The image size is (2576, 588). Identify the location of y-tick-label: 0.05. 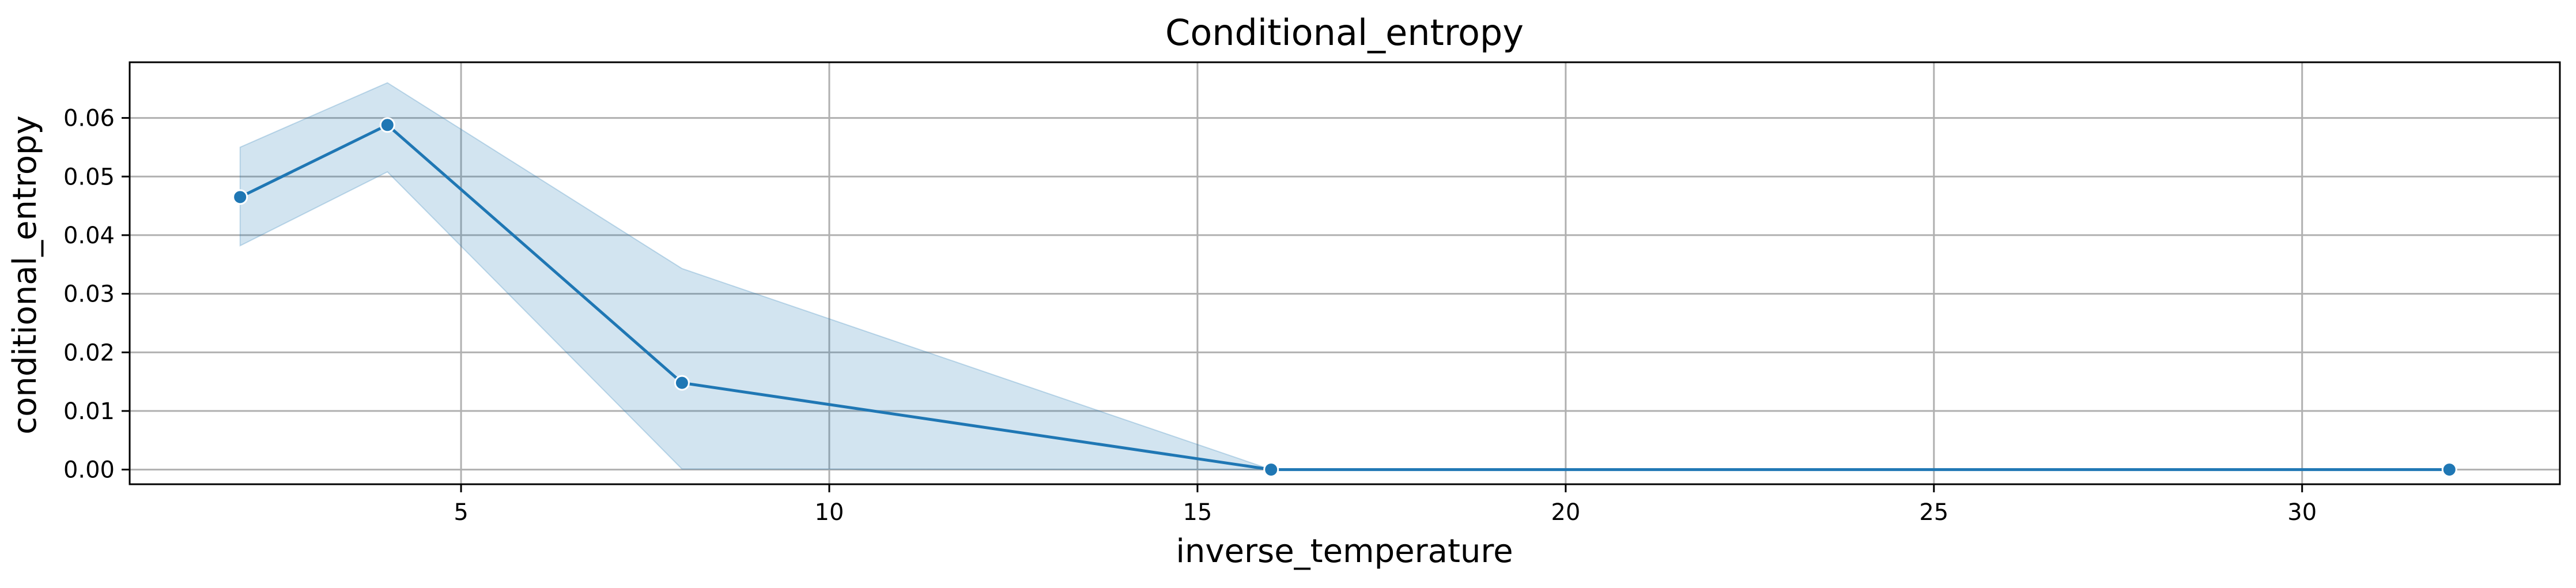
(89, 177).